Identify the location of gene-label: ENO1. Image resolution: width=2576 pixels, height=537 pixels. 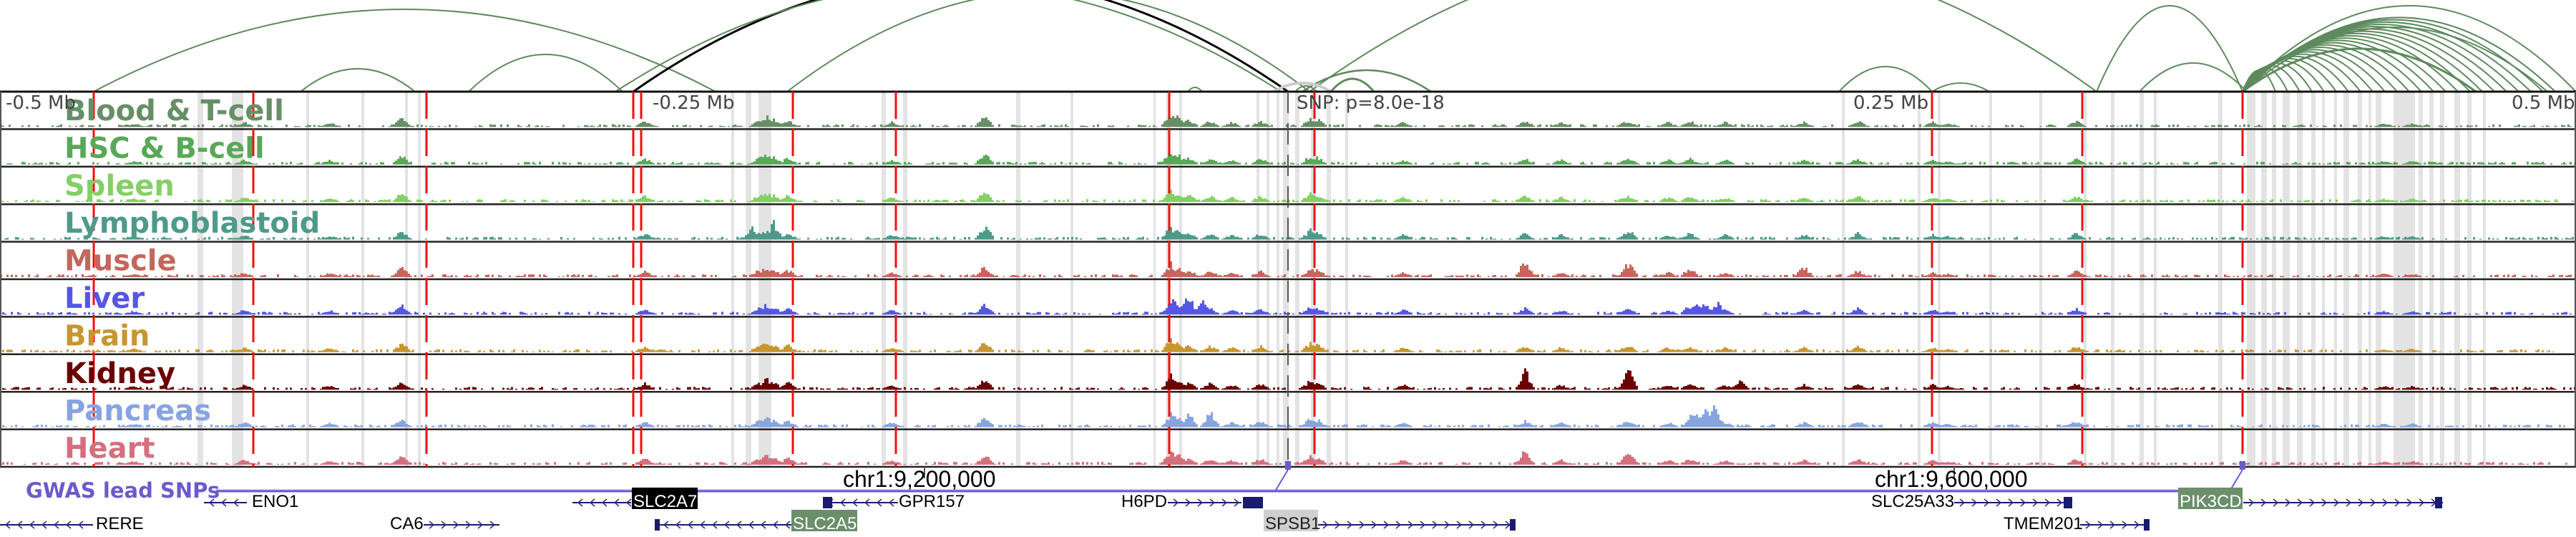
(275, 501).